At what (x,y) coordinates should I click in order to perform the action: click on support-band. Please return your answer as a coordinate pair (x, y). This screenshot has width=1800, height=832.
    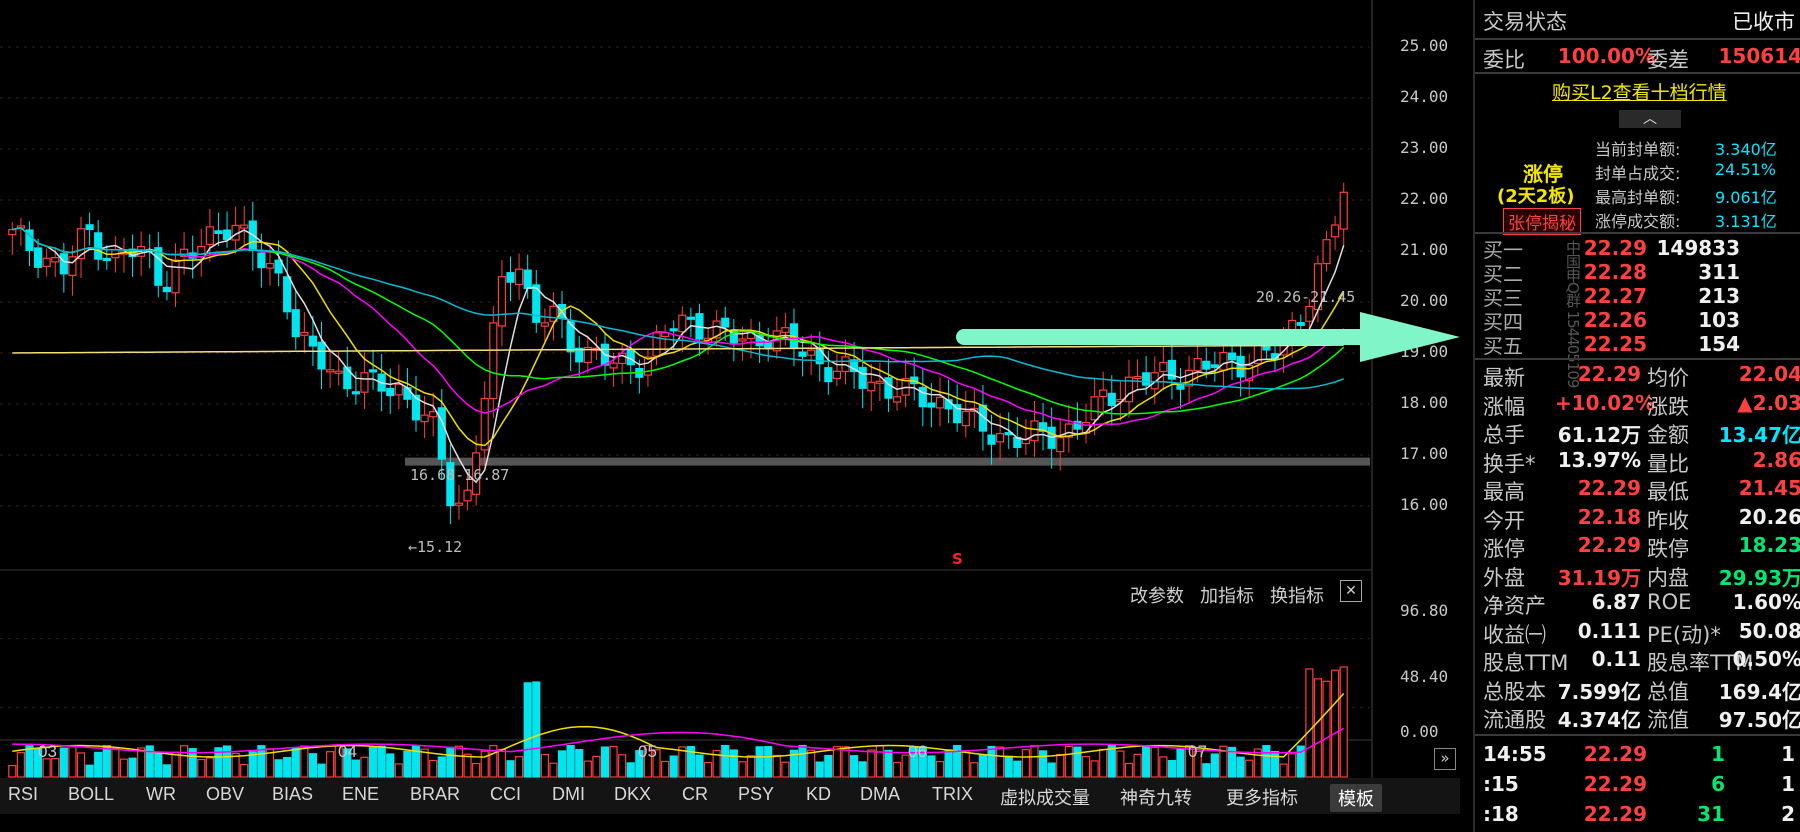
    Looking at the image, I should click on (887, 461).